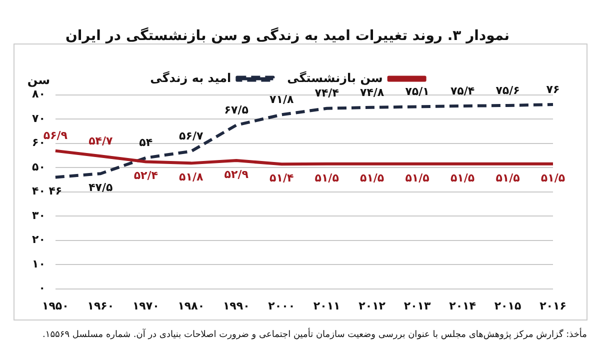 The height and width of the screenshot is (350, 601). Describe the element at coordinates (287, 35) in the screenshot. I see `chart-title: نمودار ۳. روند تغییرات امید به زندگی و سن بازنشستگی در ایران` at that location.